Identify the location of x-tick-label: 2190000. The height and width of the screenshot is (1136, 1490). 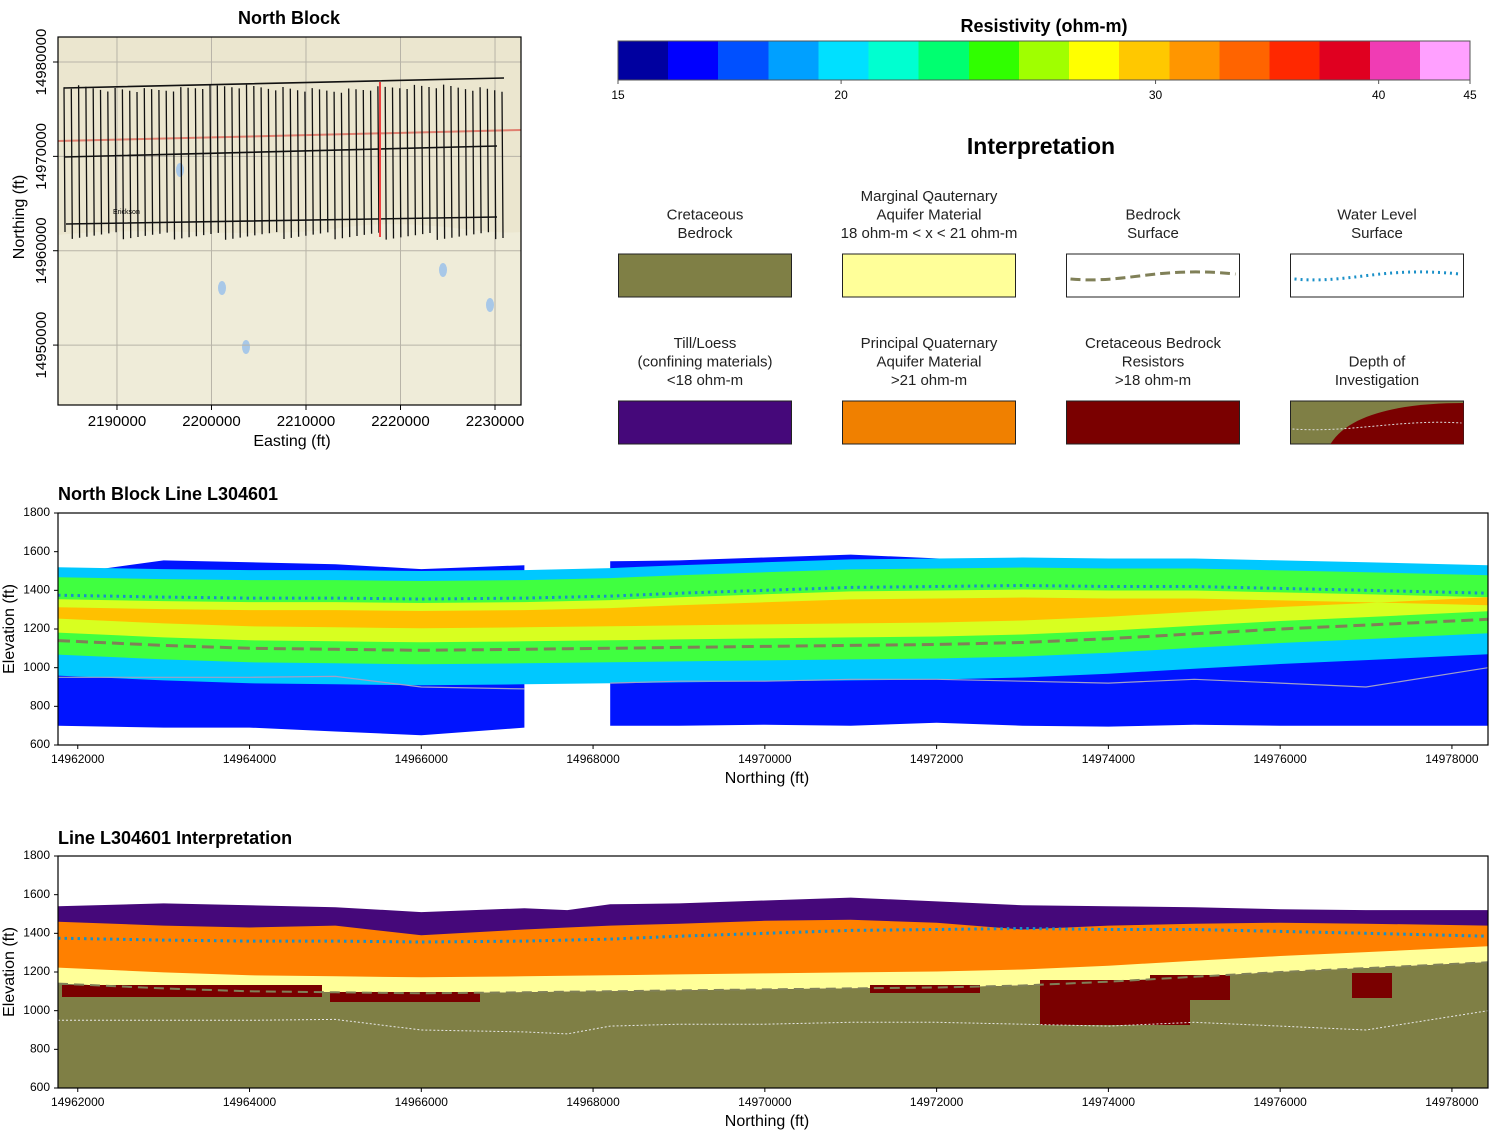
(117, 421).